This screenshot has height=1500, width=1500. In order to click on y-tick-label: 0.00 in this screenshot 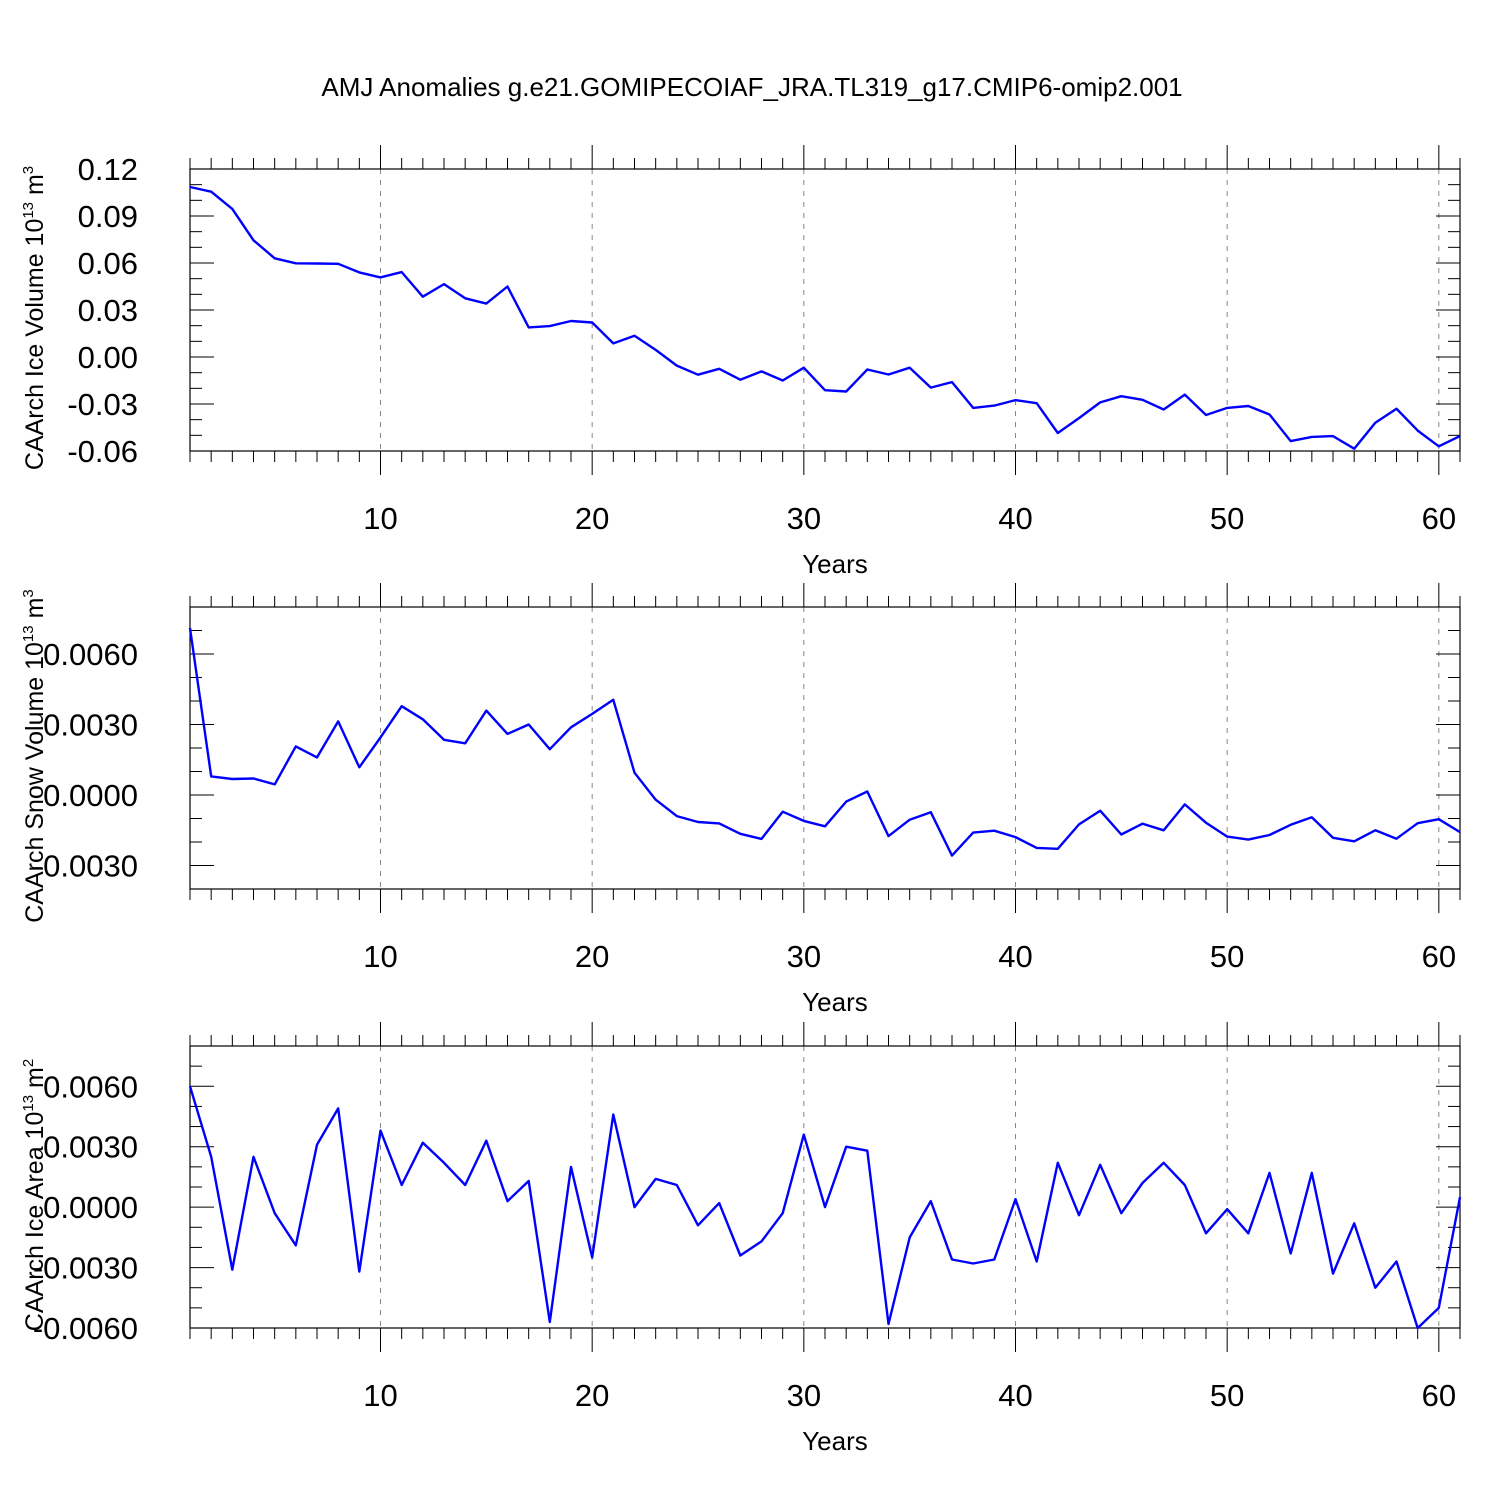, I will do `click(108, 357)`.